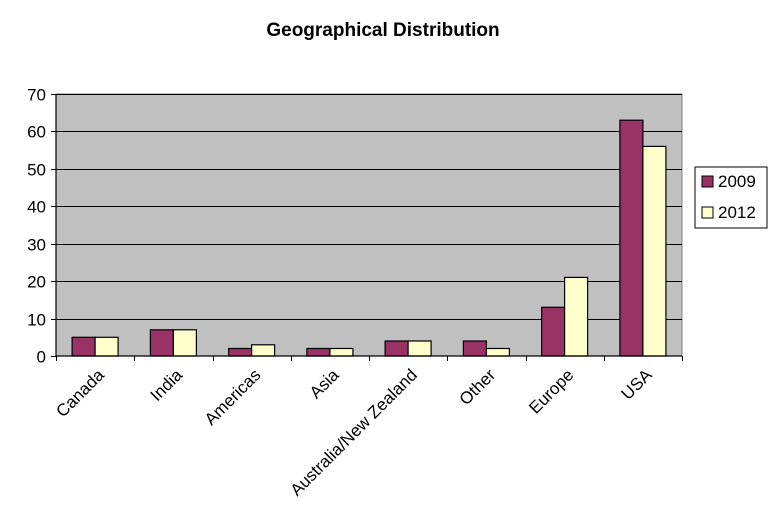 The height and width of the screenshot is (523, 770). I want to click on legend-swatch-2012, so click(707, 212).